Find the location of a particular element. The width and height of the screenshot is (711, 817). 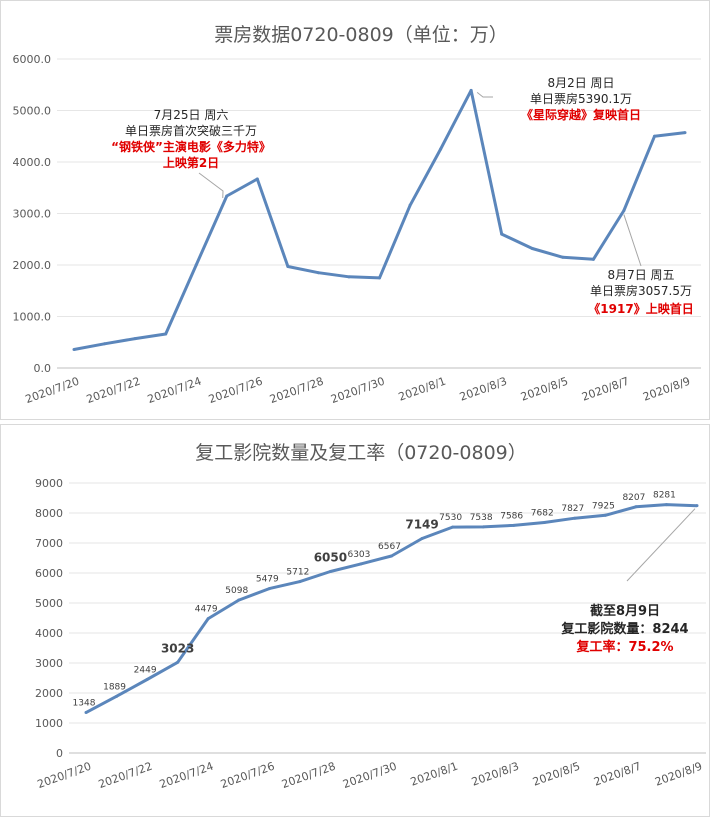

y-tick-label: 5000 is located at coordinates (49, 603).